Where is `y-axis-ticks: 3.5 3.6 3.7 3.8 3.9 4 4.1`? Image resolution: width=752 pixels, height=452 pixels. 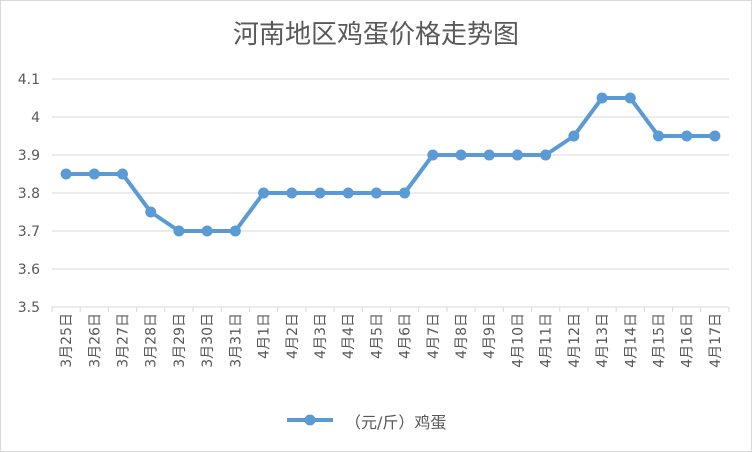
y-axis-ticks: 3.5 3.6 3.7 3.8 3.9 4 4.1 is located at coordinates (29, 194).